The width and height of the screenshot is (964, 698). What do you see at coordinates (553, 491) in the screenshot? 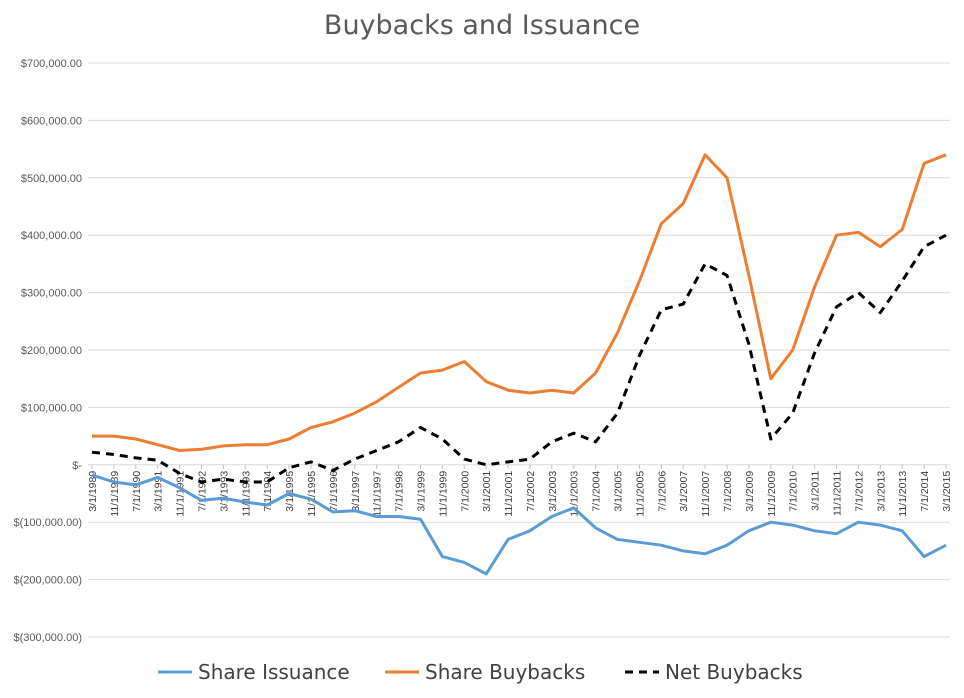
I see `x-tick-label: 3/1/2003` at bounding box center [553, 491].